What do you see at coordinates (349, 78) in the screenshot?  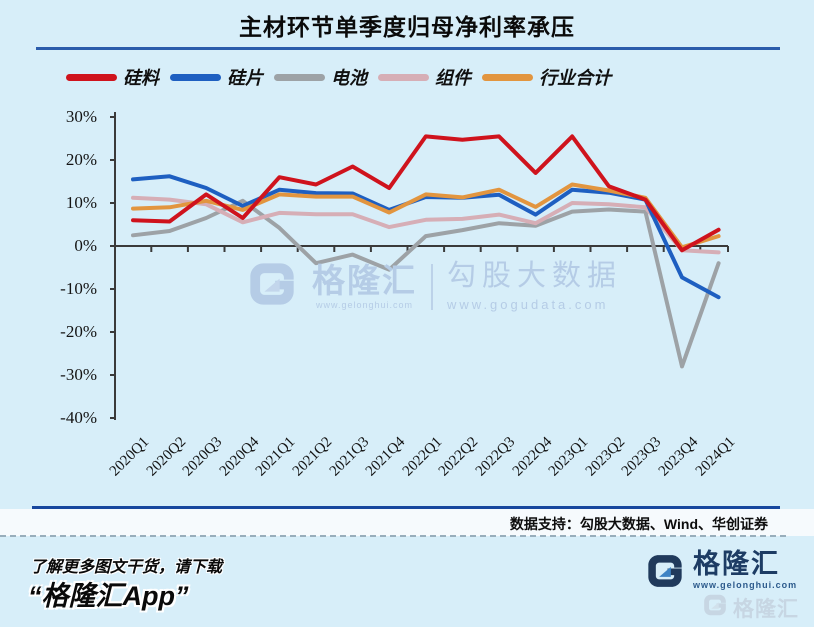 I see `legend-label-cell: 电池` at bounding box center [349, 78].